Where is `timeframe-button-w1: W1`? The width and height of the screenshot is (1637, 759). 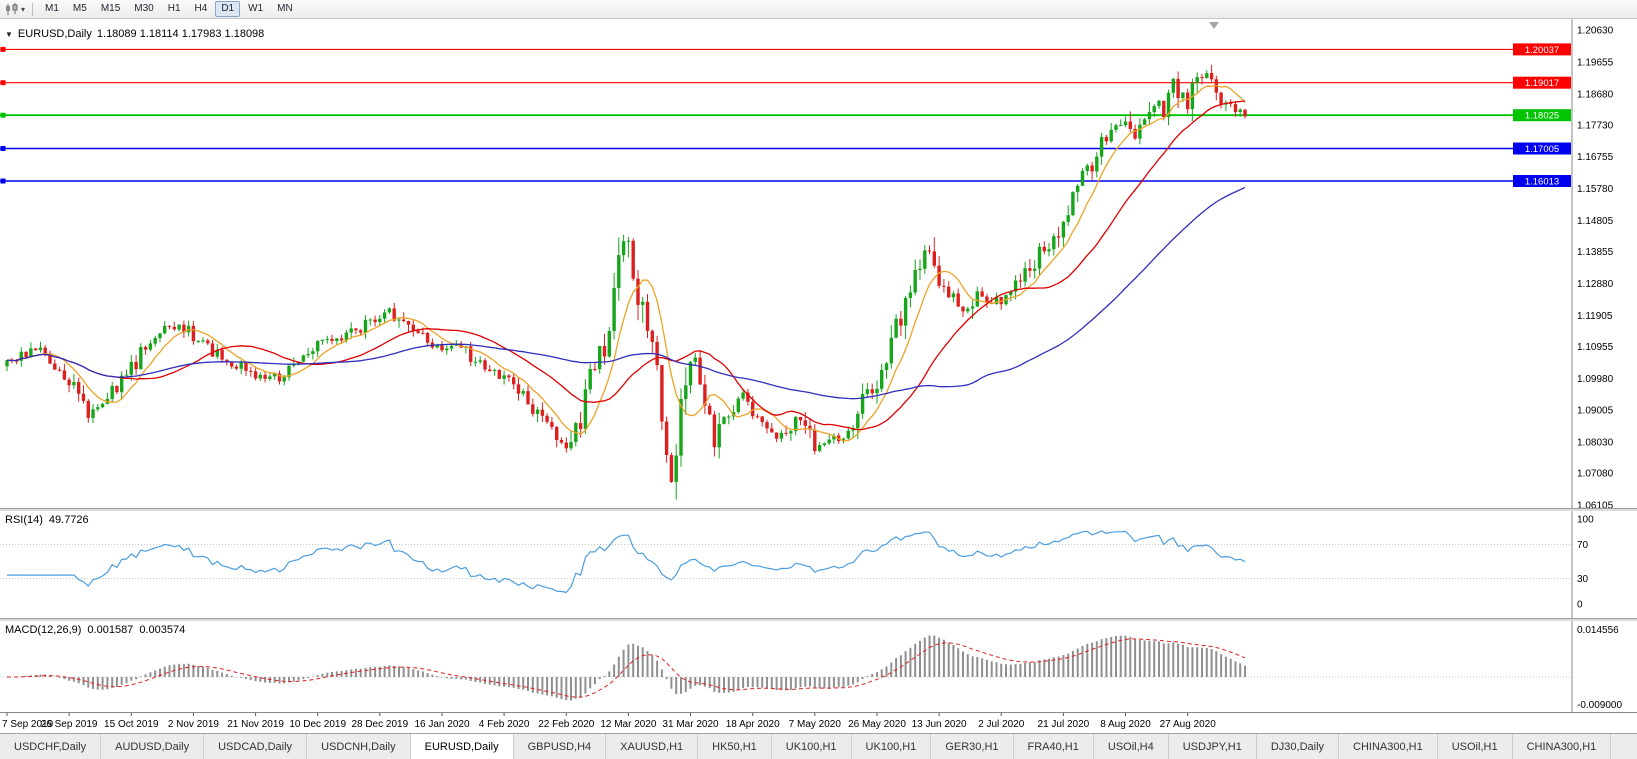
timeframe-button-w1: W1 is located at coordinates (256, 8).